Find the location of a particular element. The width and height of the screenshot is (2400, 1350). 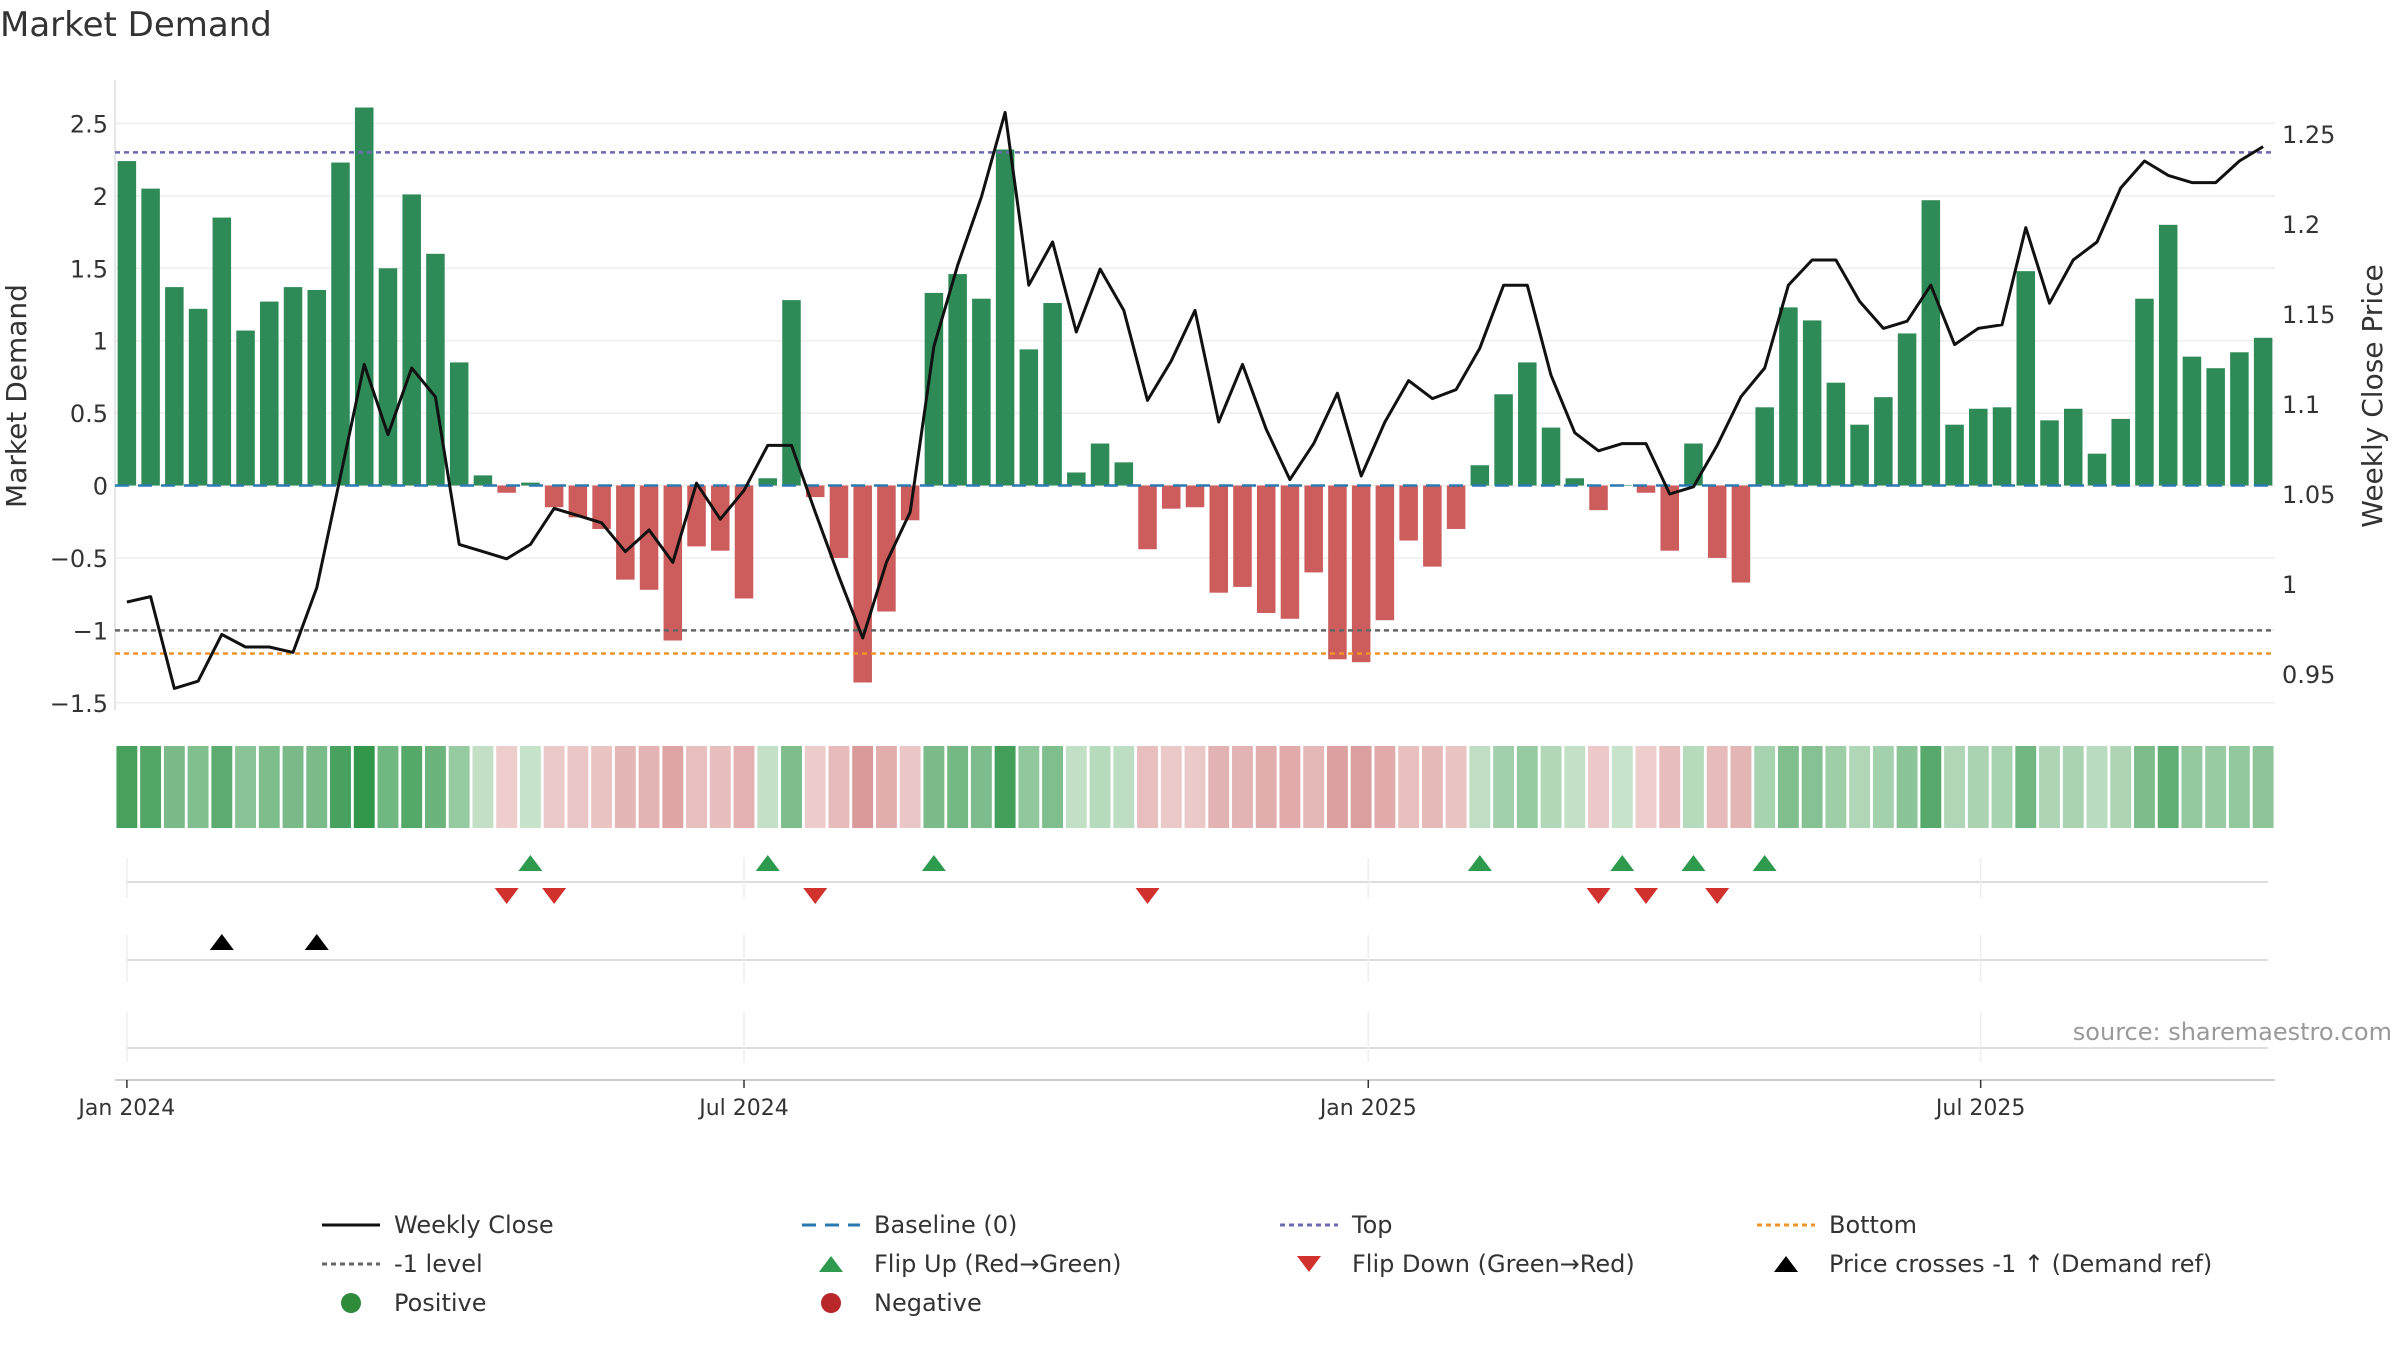

y2-tick-label: 1.1 is located at coordinates (2301, 405).